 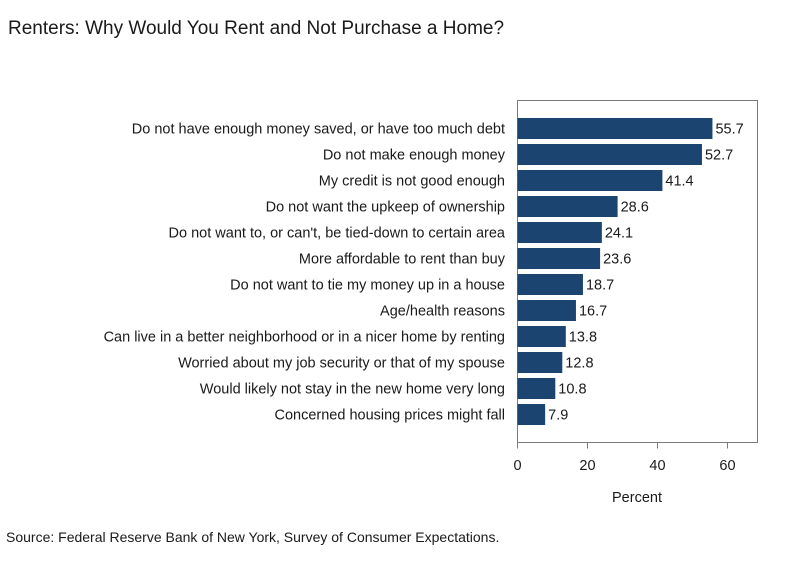 What do you see at coordinates (637, 498) in the screenshot?
I see `x-axis-title: Percent` at bounding box center [637, 498].